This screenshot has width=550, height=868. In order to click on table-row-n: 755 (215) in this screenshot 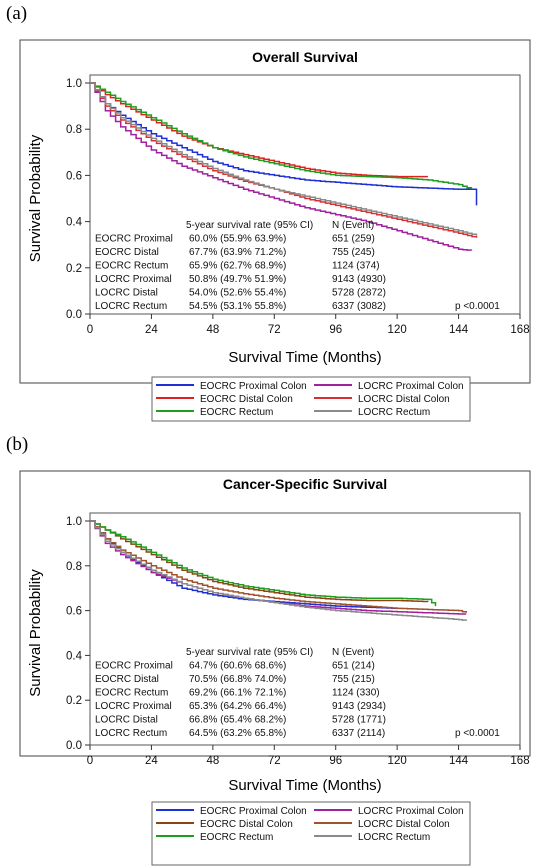, I will do `click(353, 679)`.